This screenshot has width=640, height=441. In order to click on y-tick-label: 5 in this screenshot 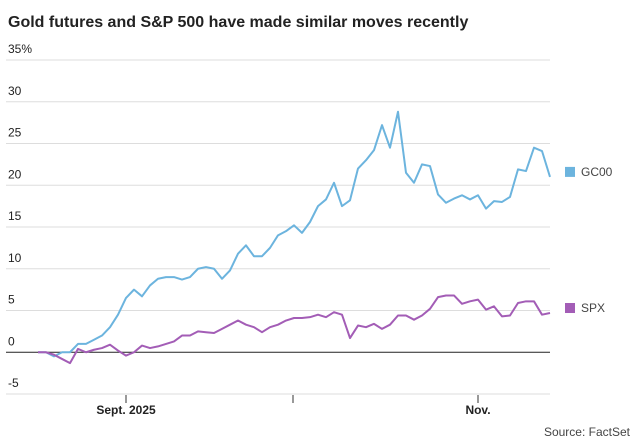, I will do `click(11, 300)`.